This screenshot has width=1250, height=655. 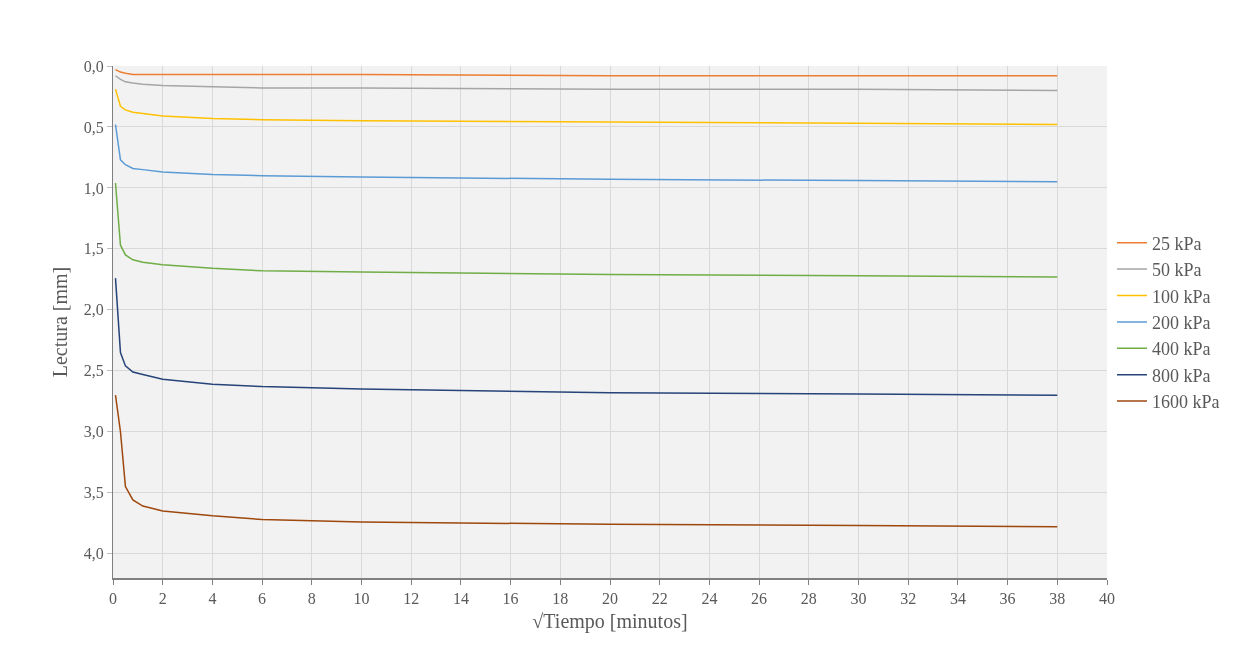 I want to click on legend-label: 800 kPa, so click(x=1181, y=375).